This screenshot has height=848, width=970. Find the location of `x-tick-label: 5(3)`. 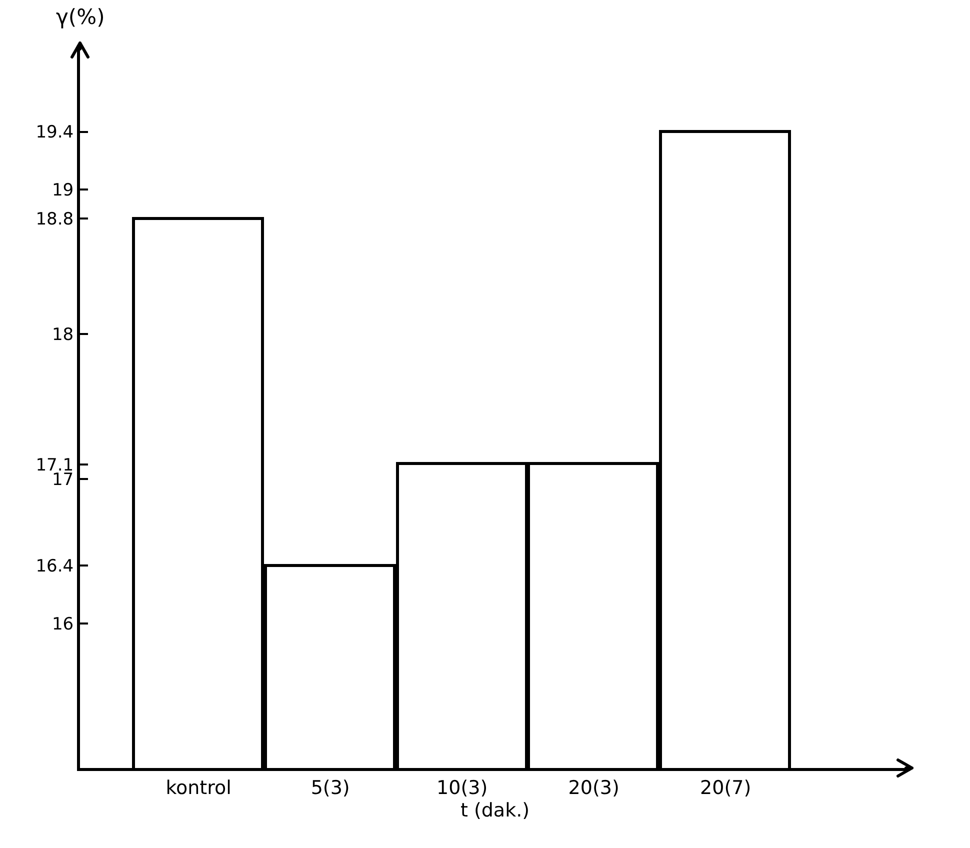

x-tick-label: 5(3) is located at coordinates (330, 787).